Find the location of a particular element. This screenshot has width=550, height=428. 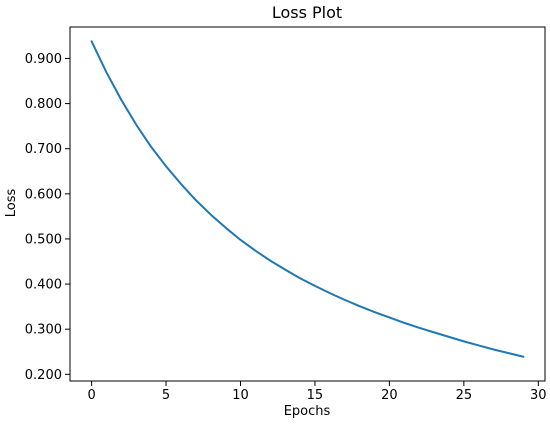

y-tick-label: 0.600 is located at coordinates (43, 194).